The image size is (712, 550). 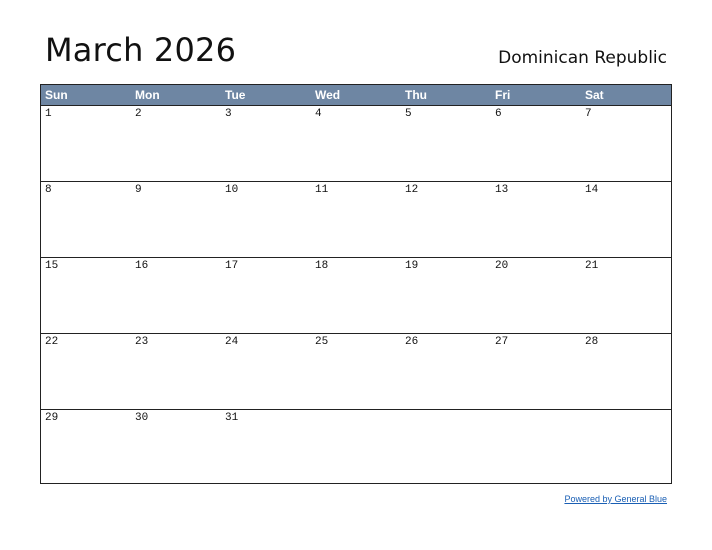 What do you see at coordinates (502, 190) in the screenshot?
I see `day-cell: 13` at bounding box center [502, 190].